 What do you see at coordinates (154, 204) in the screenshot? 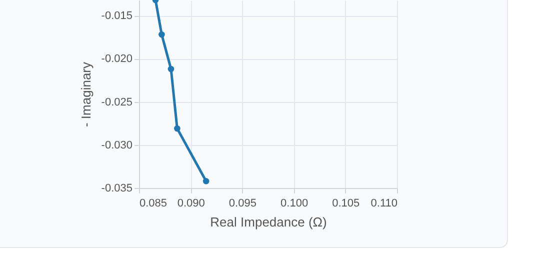
I see `x-tick-label: 0.085` at bounding box center [154, 204].